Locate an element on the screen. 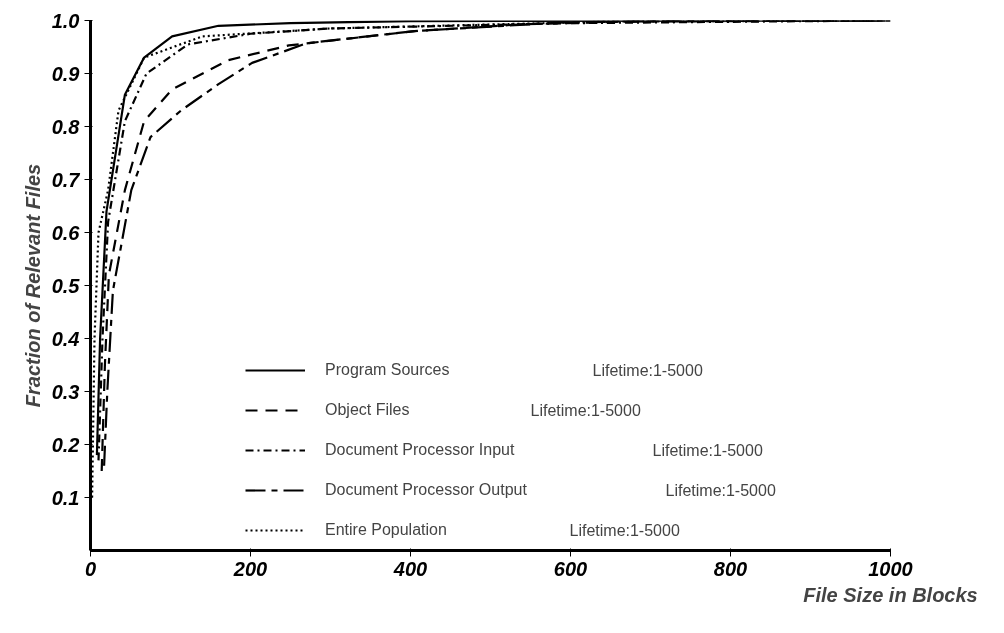 Image resolution: width=1004 pixels, height=633 pixels. y-tick-label: 0.3 is located at coordinates (65, 391).